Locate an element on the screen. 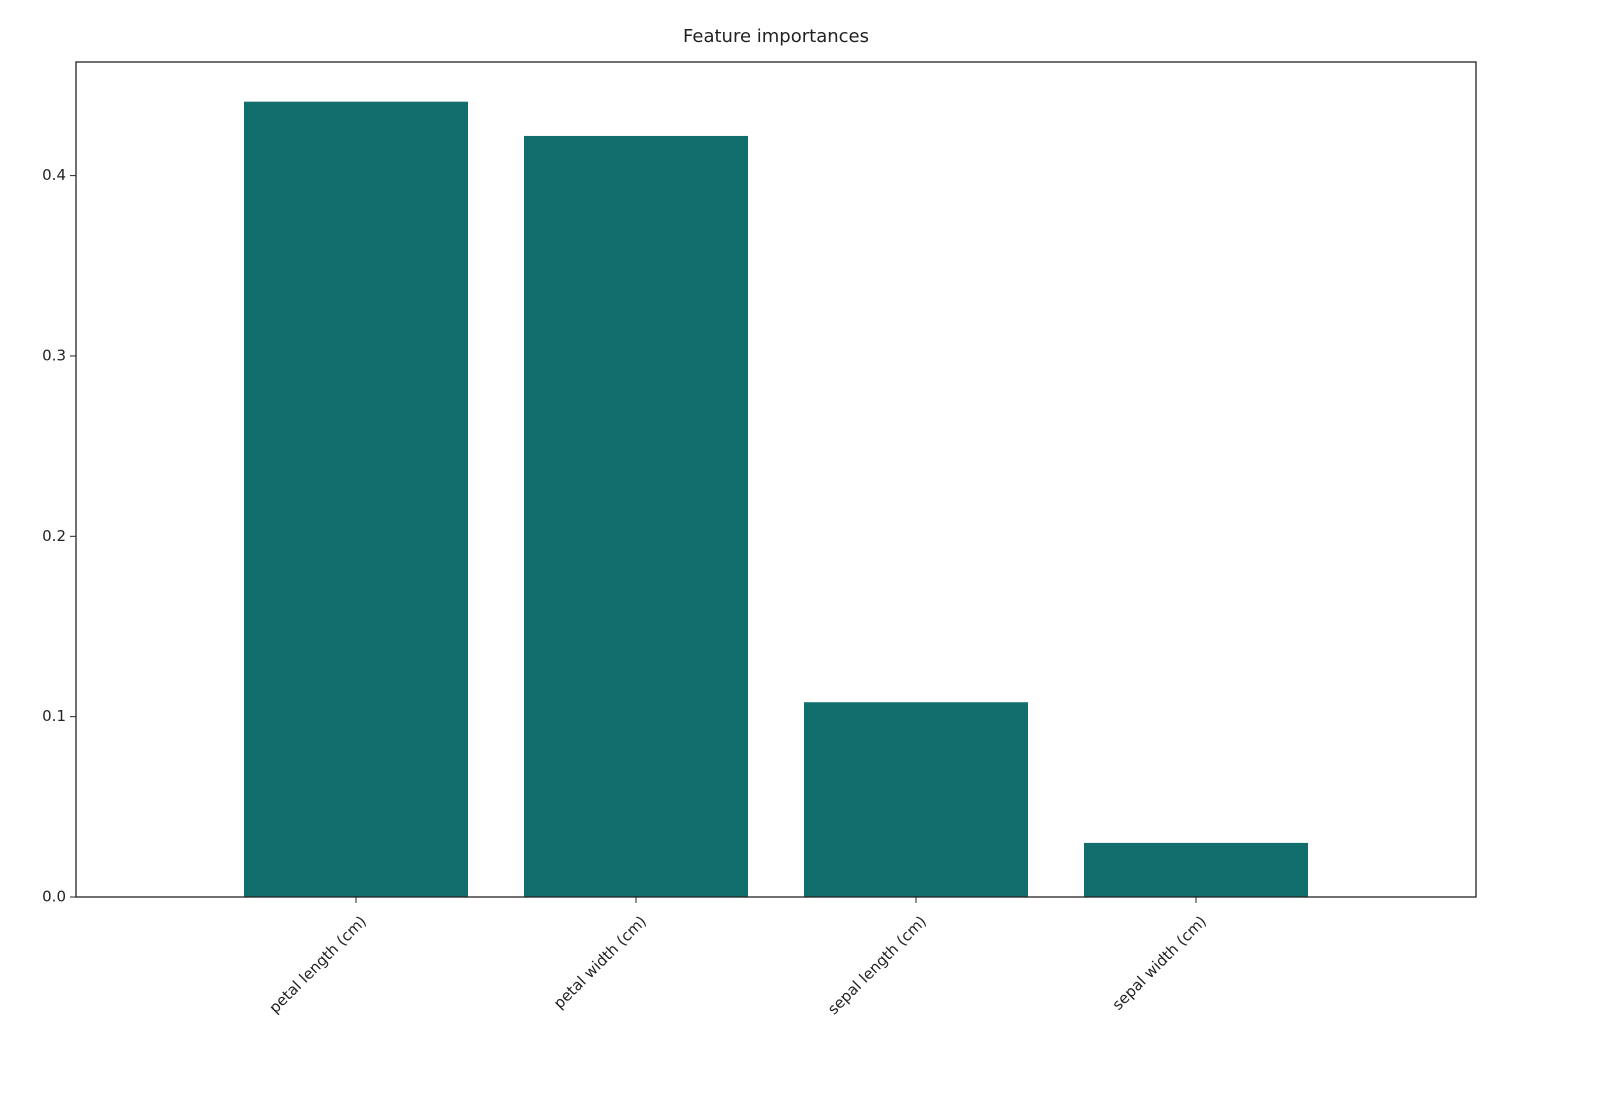 The width and height of the screenshot is (1616, 1120). chart-title: Feature importances is located at coordinates (776, 36).